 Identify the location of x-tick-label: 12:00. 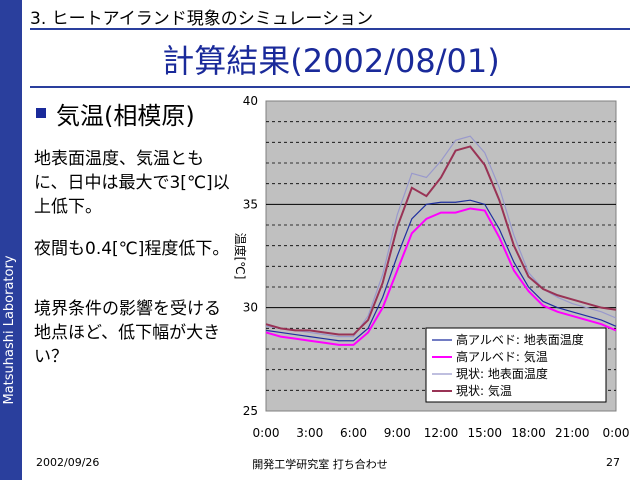
(441, 433).